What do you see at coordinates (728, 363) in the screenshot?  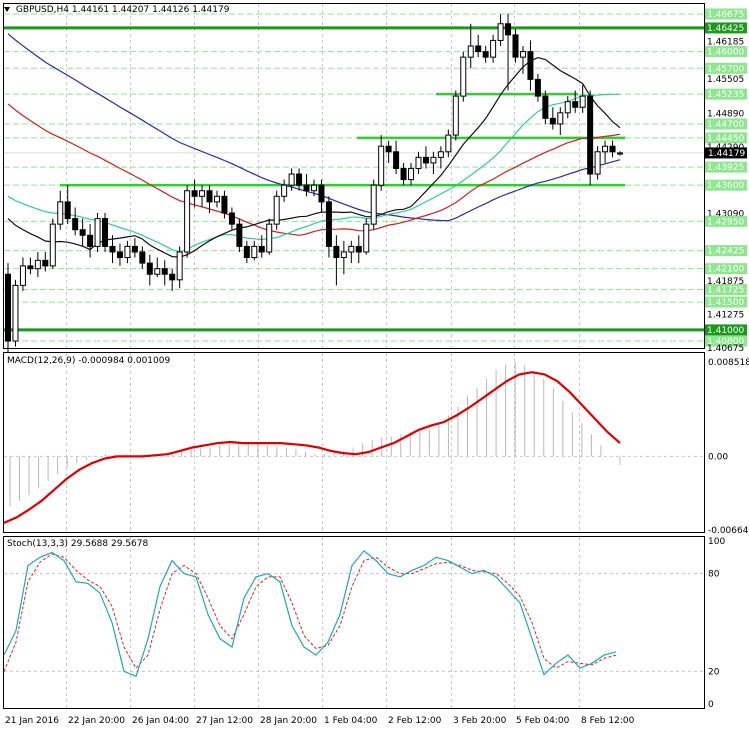 I see `macd-scale-label: 0.008518` at bounding box center [728, 363].